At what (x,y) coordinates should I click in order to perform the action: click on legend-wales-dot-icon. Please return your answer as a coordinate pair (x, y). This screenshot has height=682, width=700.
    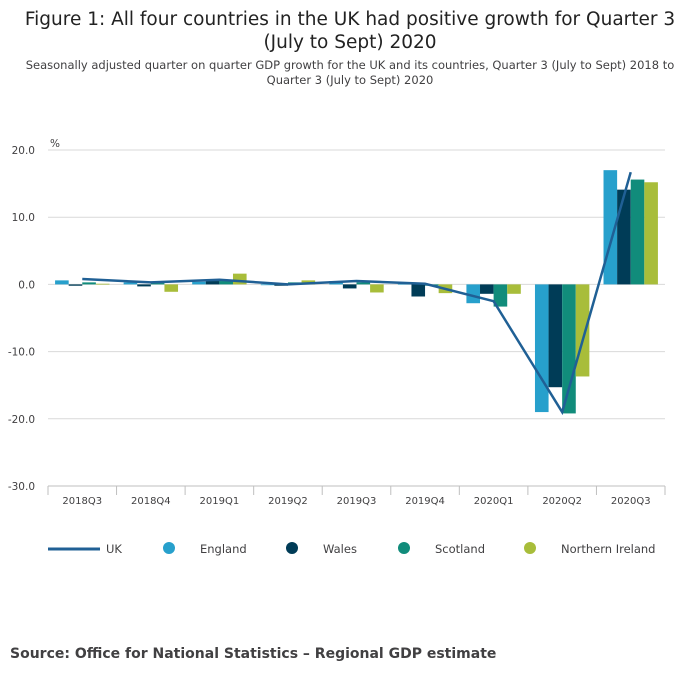
    Looking at the image, I should click on (292, 548).